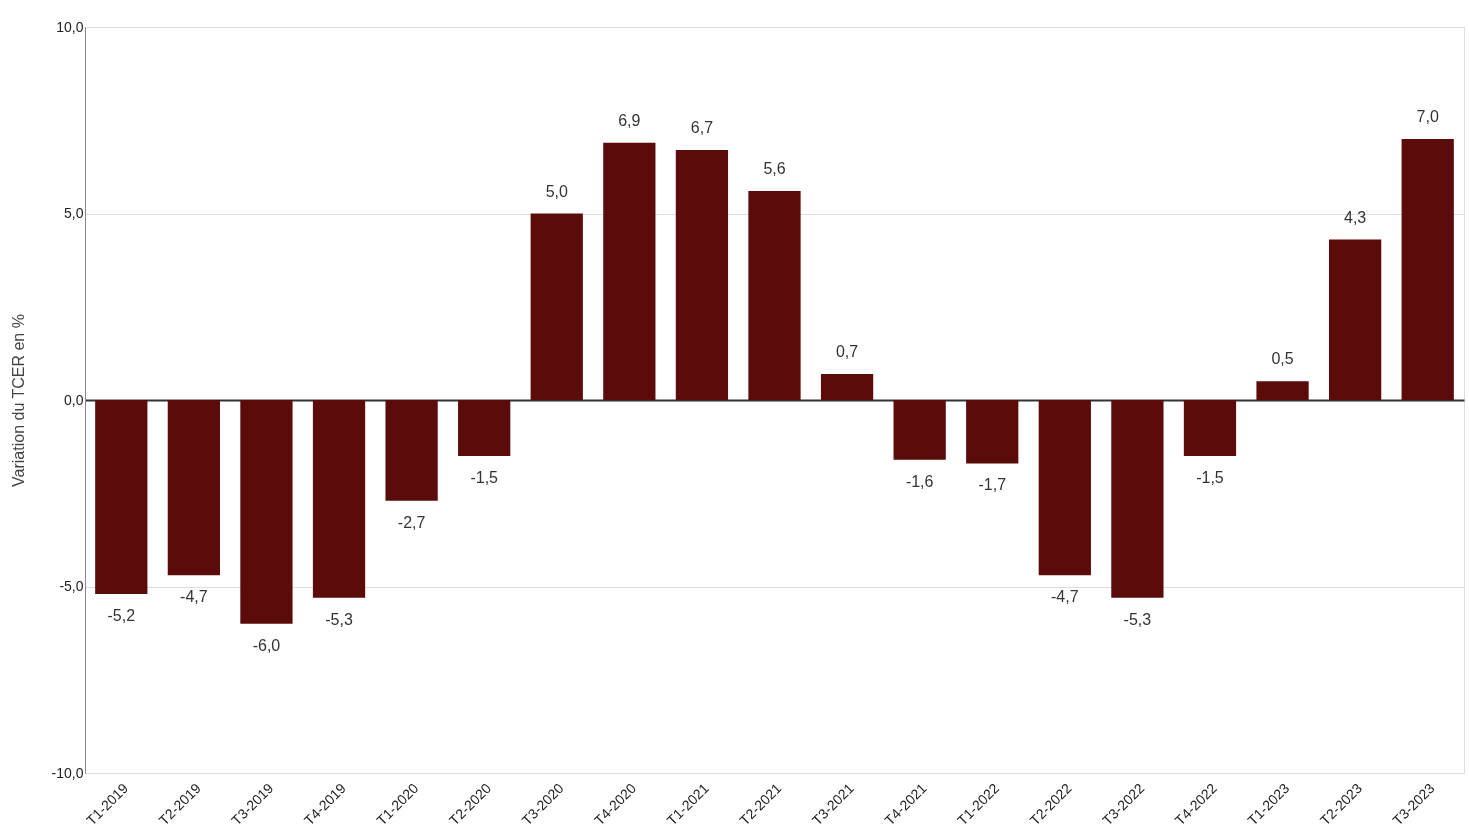  What do you see at coordinates (1355, 217) in the screenshot?
I see `data-label: 4,3` at bounding box center [1355, 217].